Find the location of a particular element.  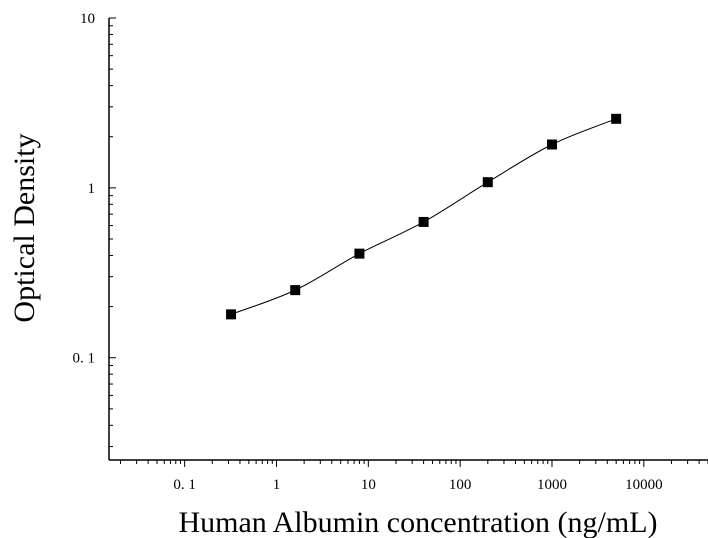

x-tick-label: 1 is located at coordinates (277, 485).